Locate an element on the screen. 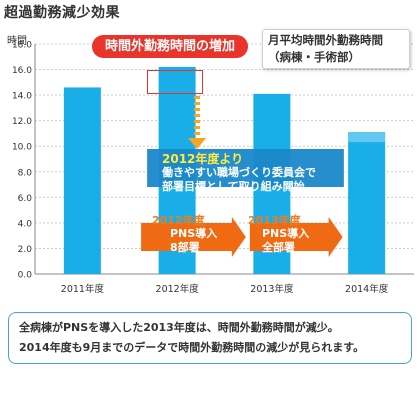  announcement-line2: 働きやすい職場づくり委員会で is located at coordinates (239, 172).